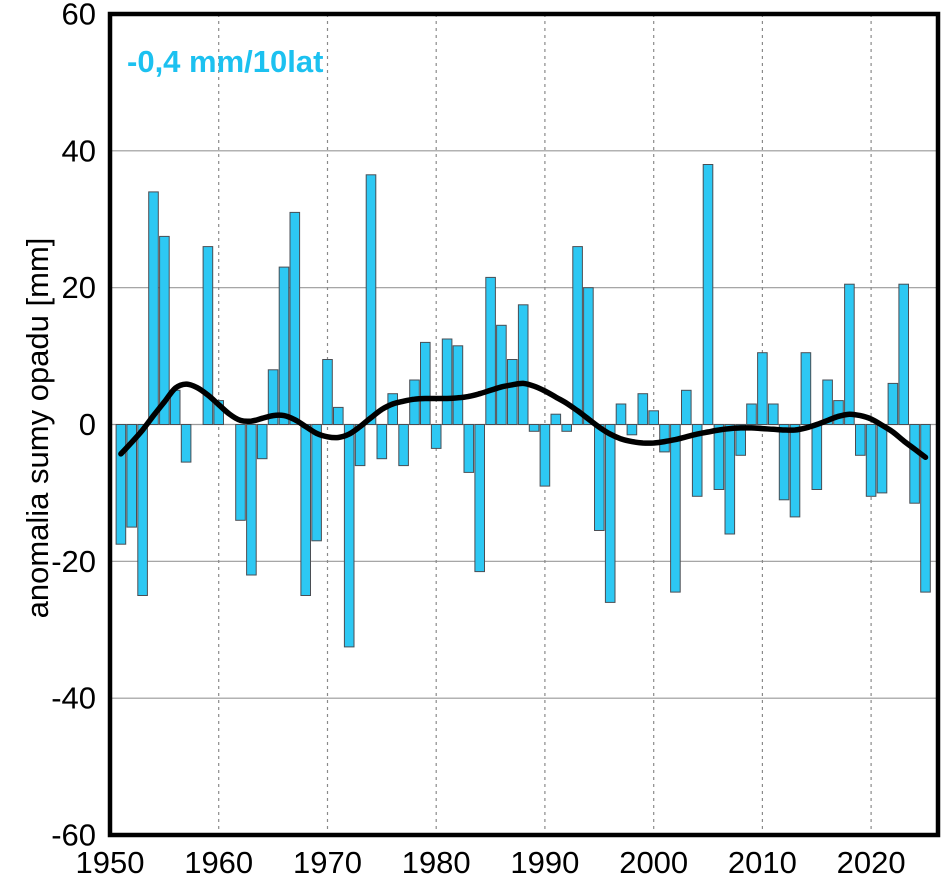 Image resolution: width=945 pixels, height=891 pixels. What do you see at coordinates (664, 438) in the screenshot?
I see `anomaly-bar-2001` at bounding box center [664, 438].